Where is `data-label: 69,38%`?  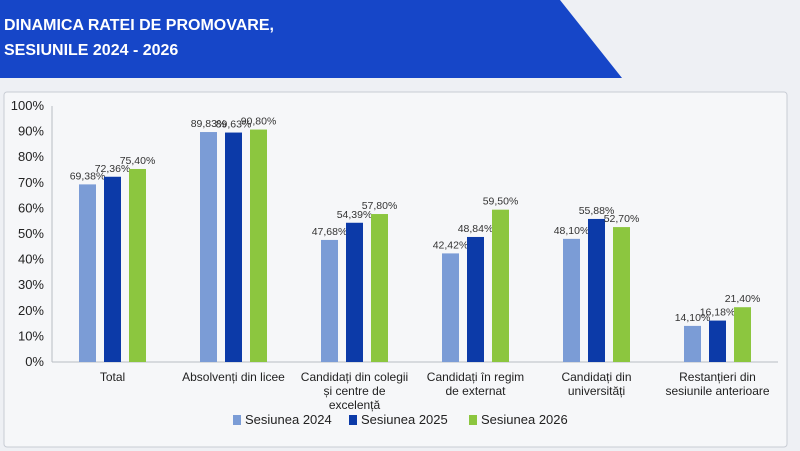
data-label: 69,38% is located at coordinates (88, 176).